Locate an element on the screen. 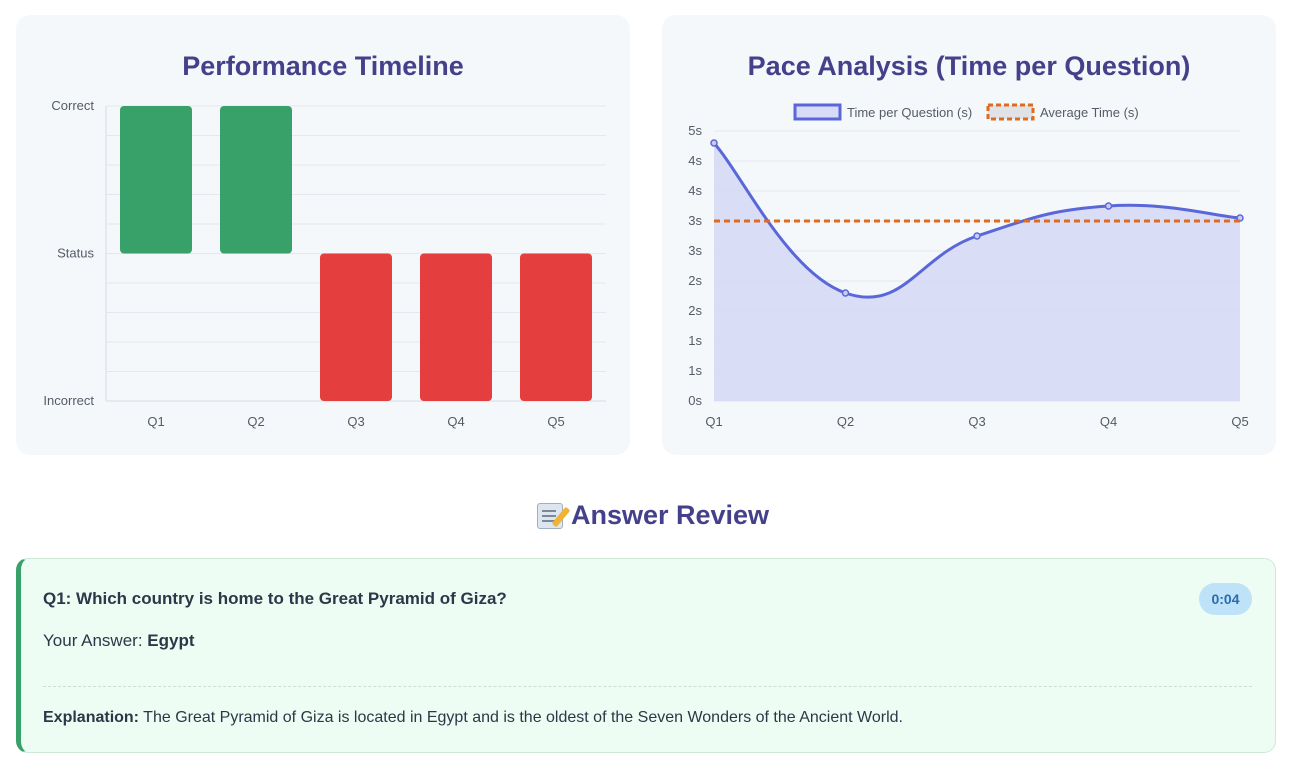  point-q1 is located at coordinates (714, 143).